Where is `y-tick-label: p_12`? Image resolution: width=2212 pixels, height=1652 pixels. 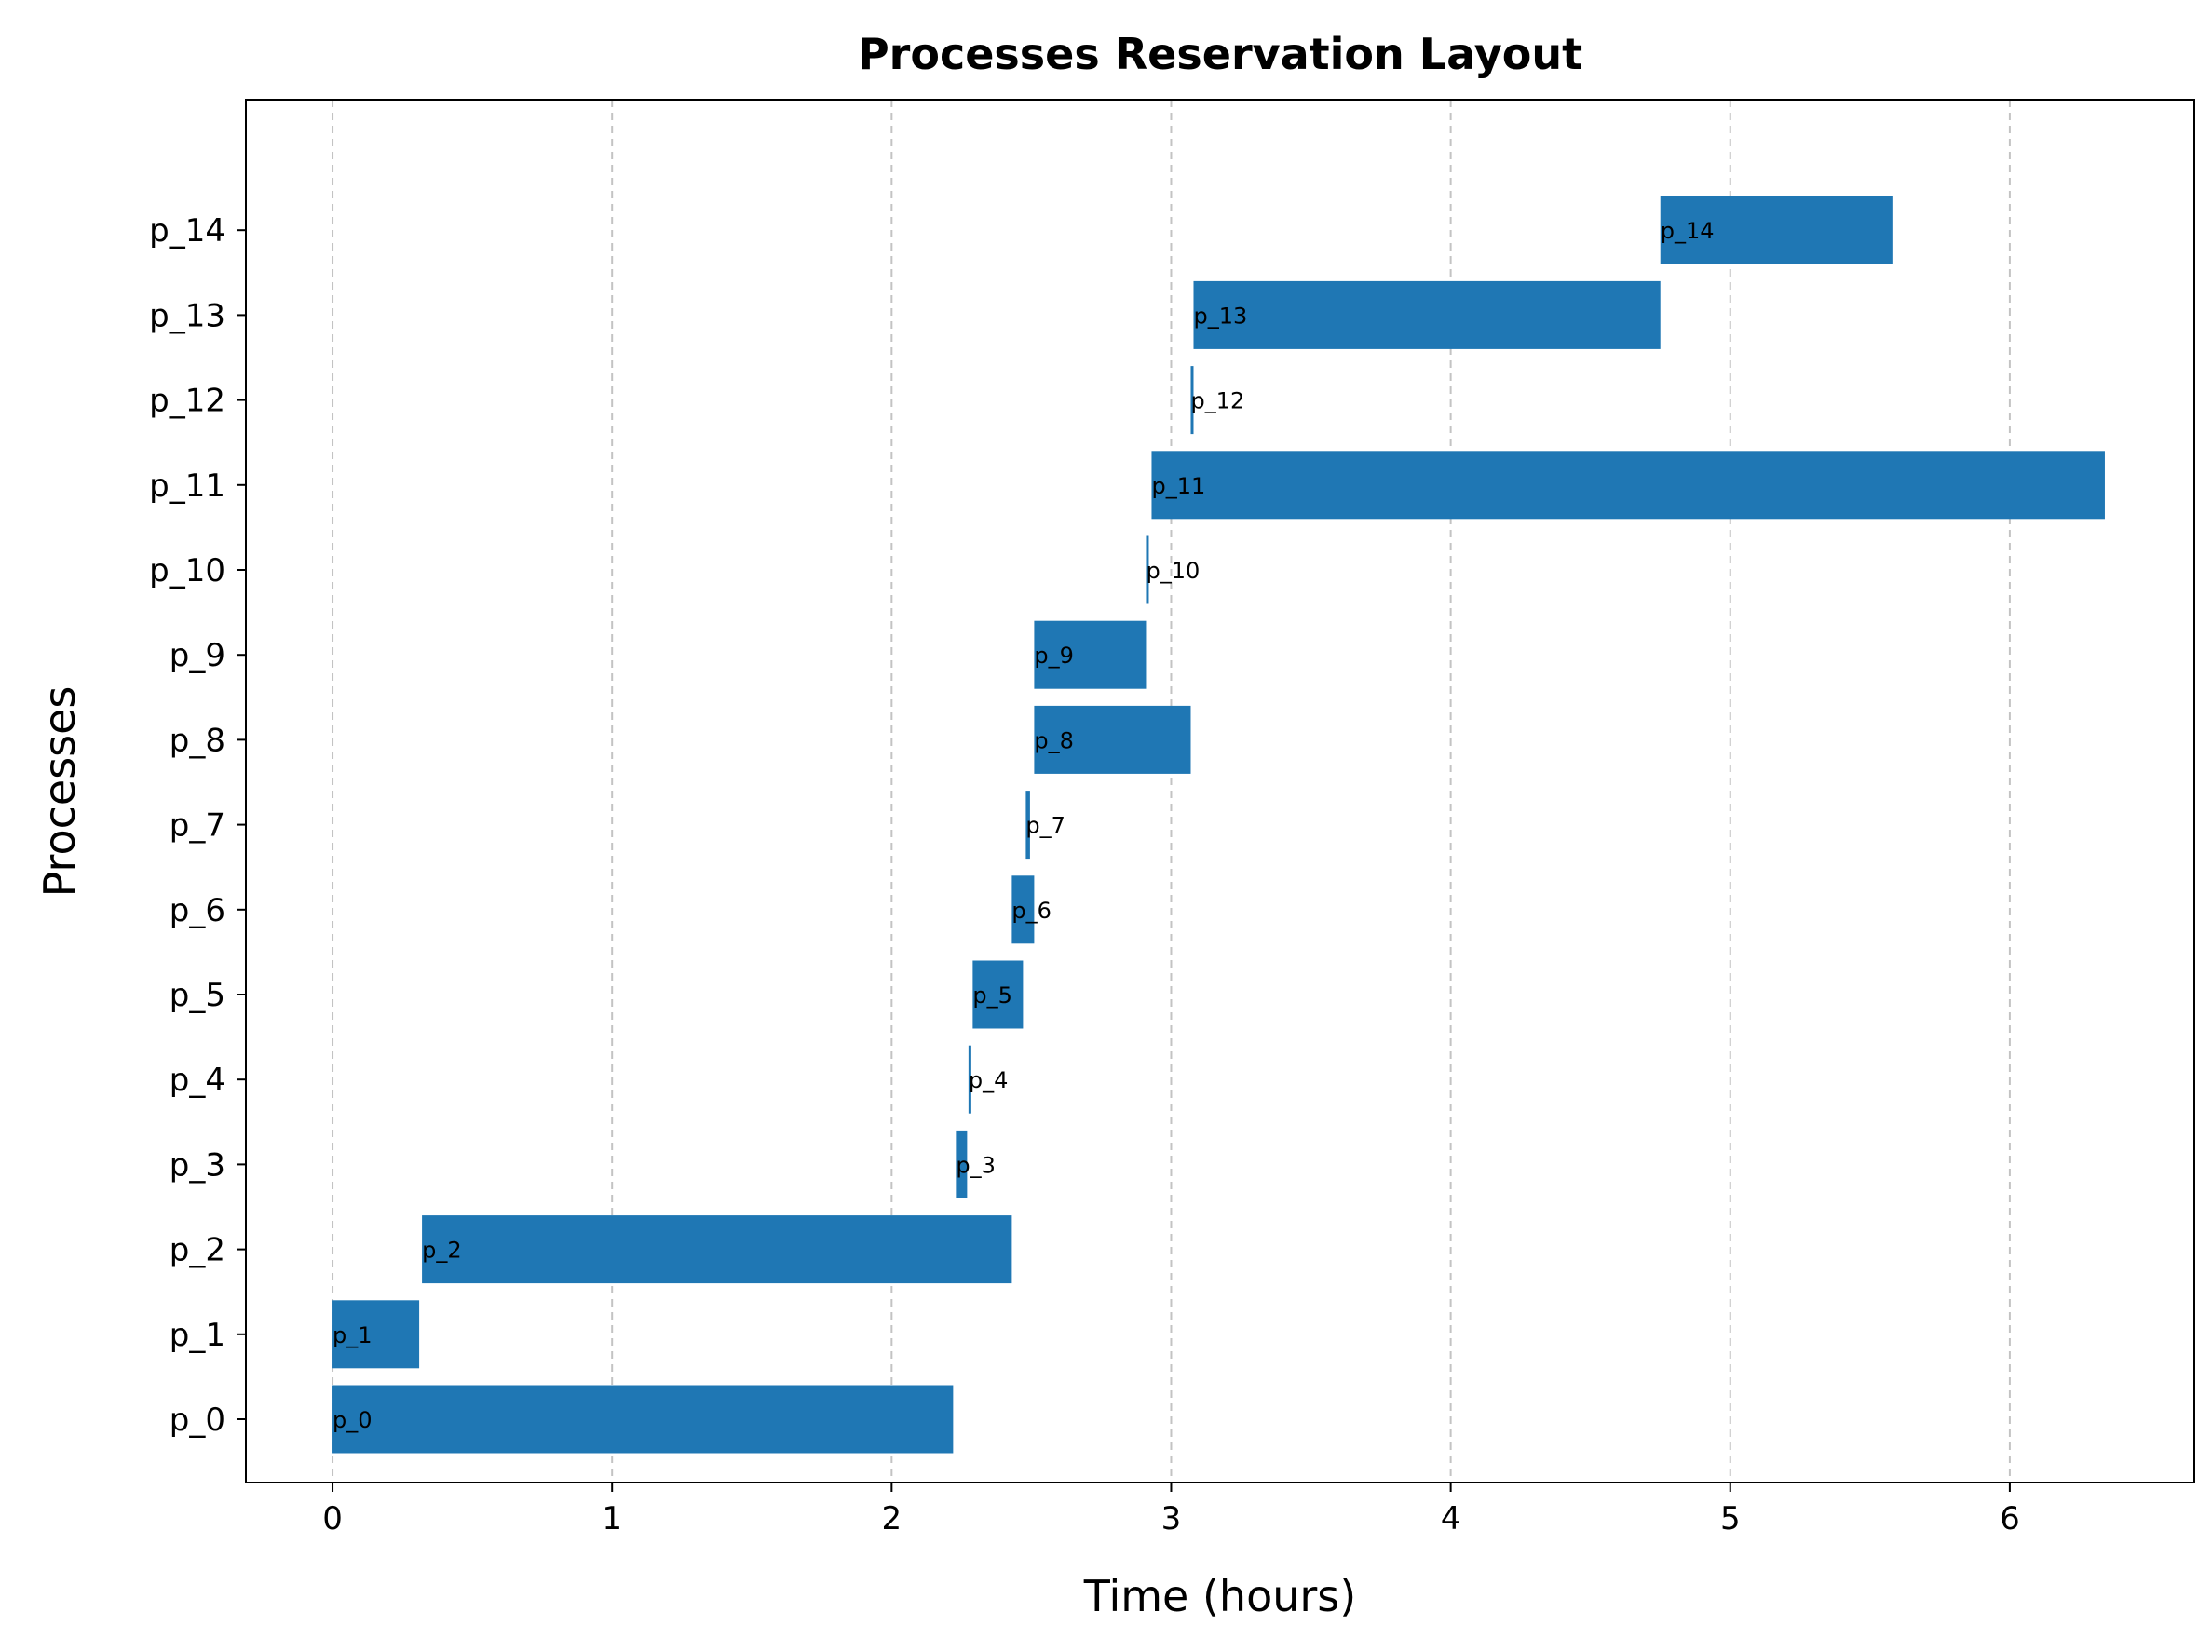
y-tick-label: p_12 is located at coordinates (187, 401).